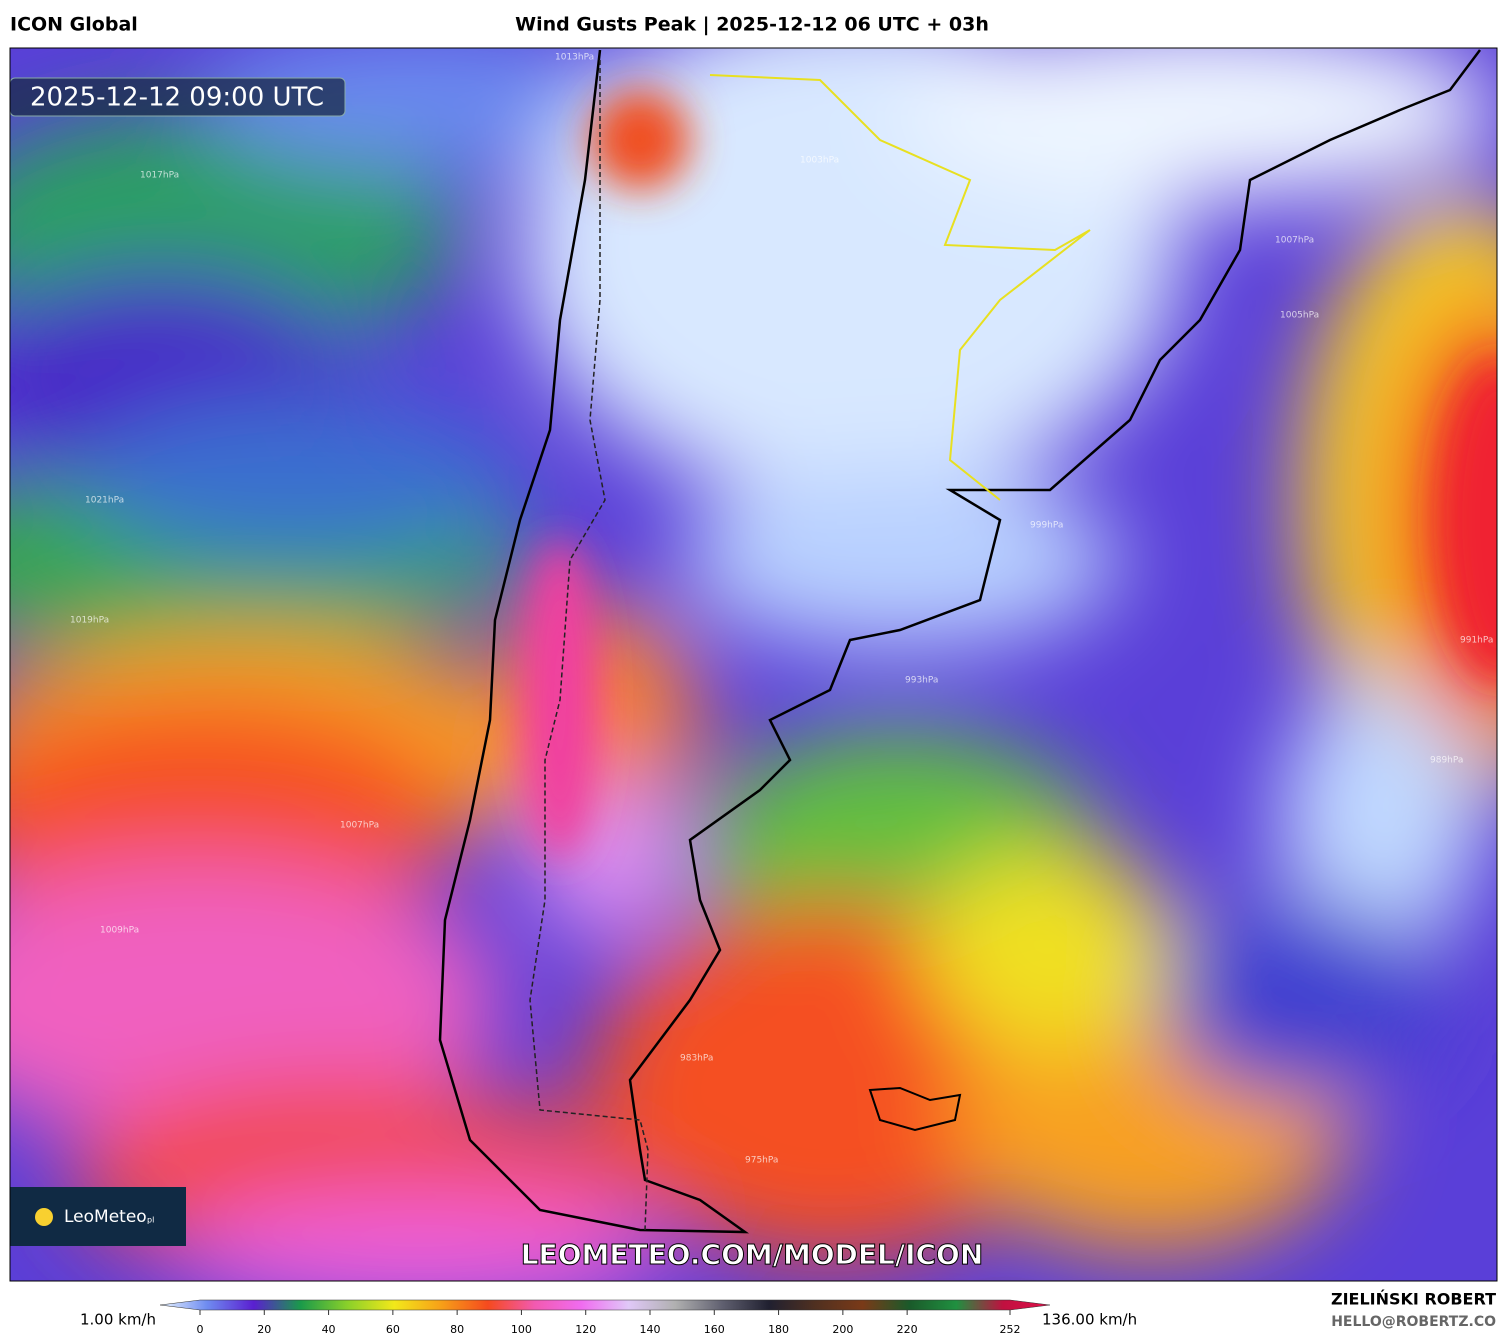 The width and height of the screenshot is (1505, 1337). I want to click on logo: LeoMeteo, so click(105, 1217).